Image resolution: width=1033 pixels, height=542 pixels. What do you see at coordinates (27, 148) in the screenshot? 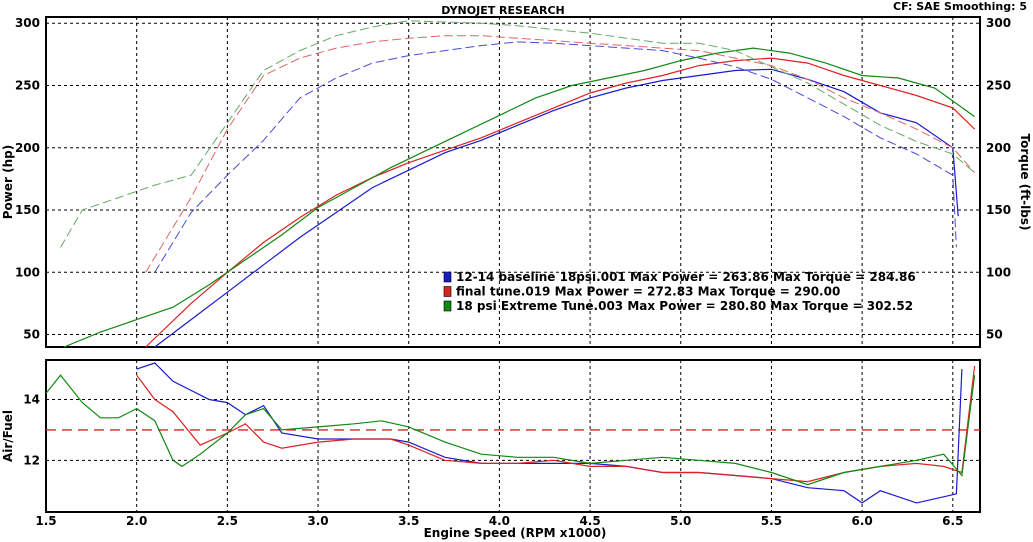
I see `power-tick-3: 200` at bounding box center [27, 148].